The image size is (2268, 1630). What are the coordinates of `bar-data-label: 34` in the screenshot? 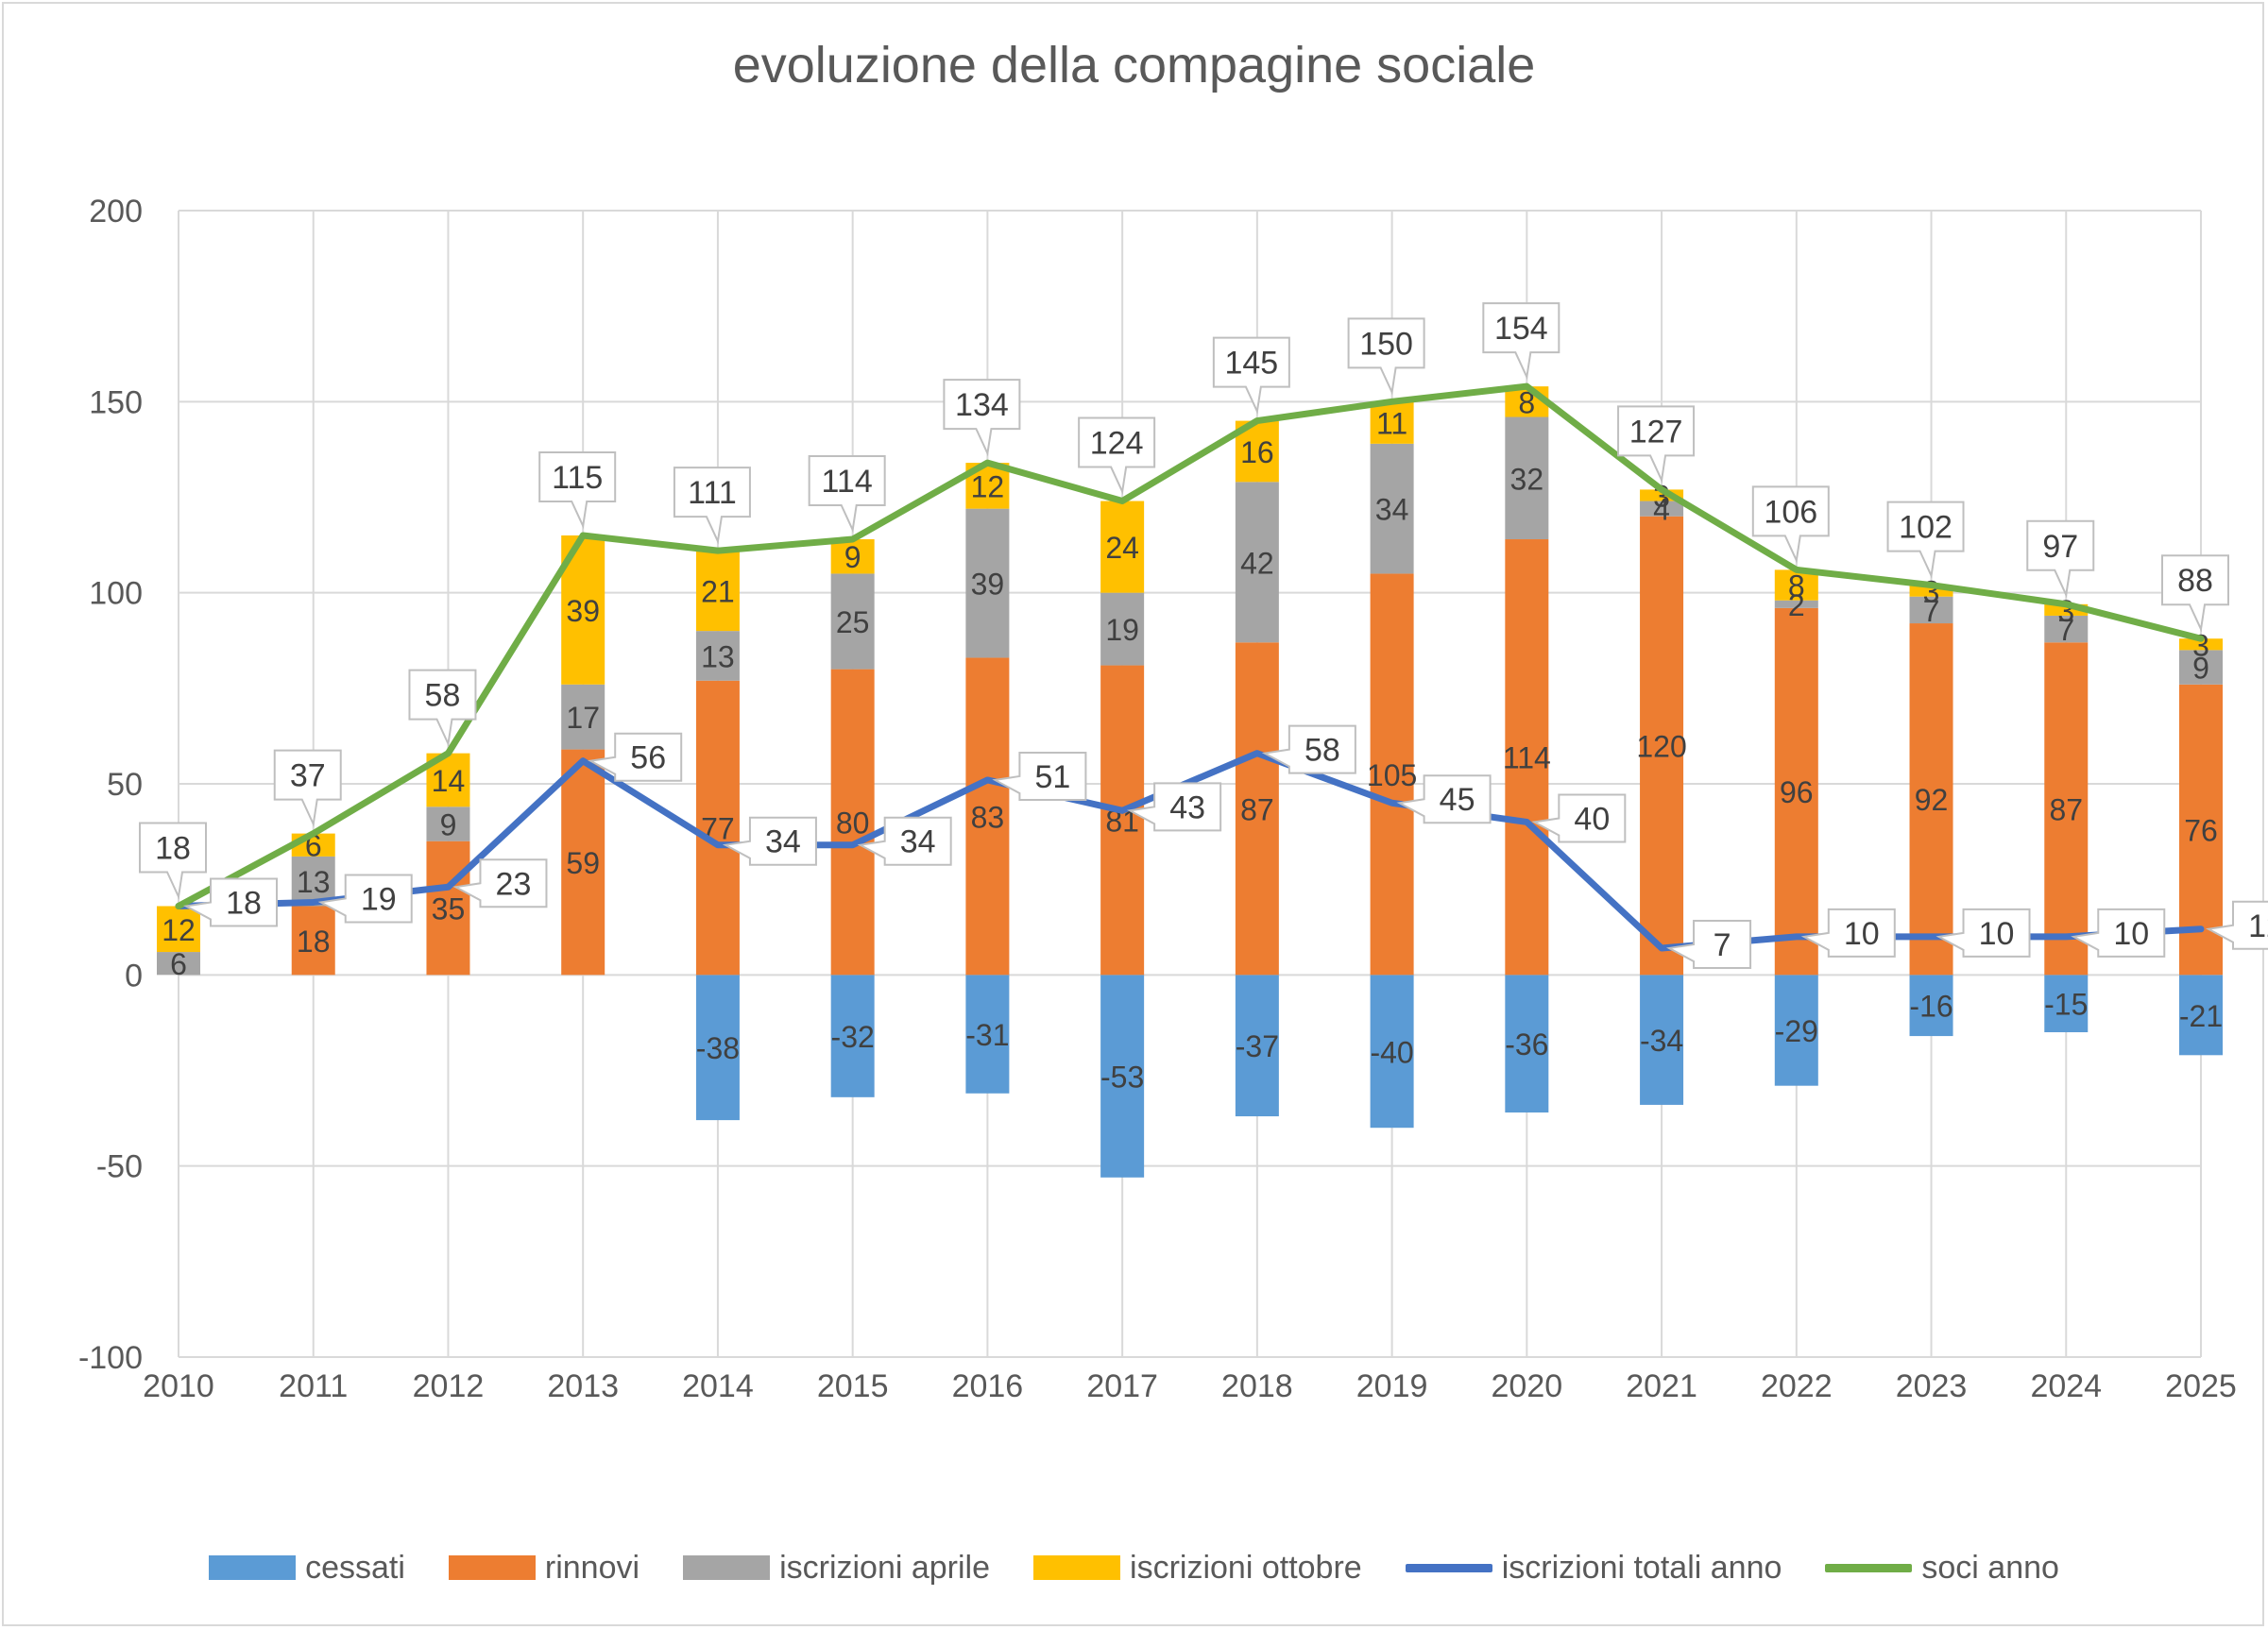 It's located at (1392, 510).